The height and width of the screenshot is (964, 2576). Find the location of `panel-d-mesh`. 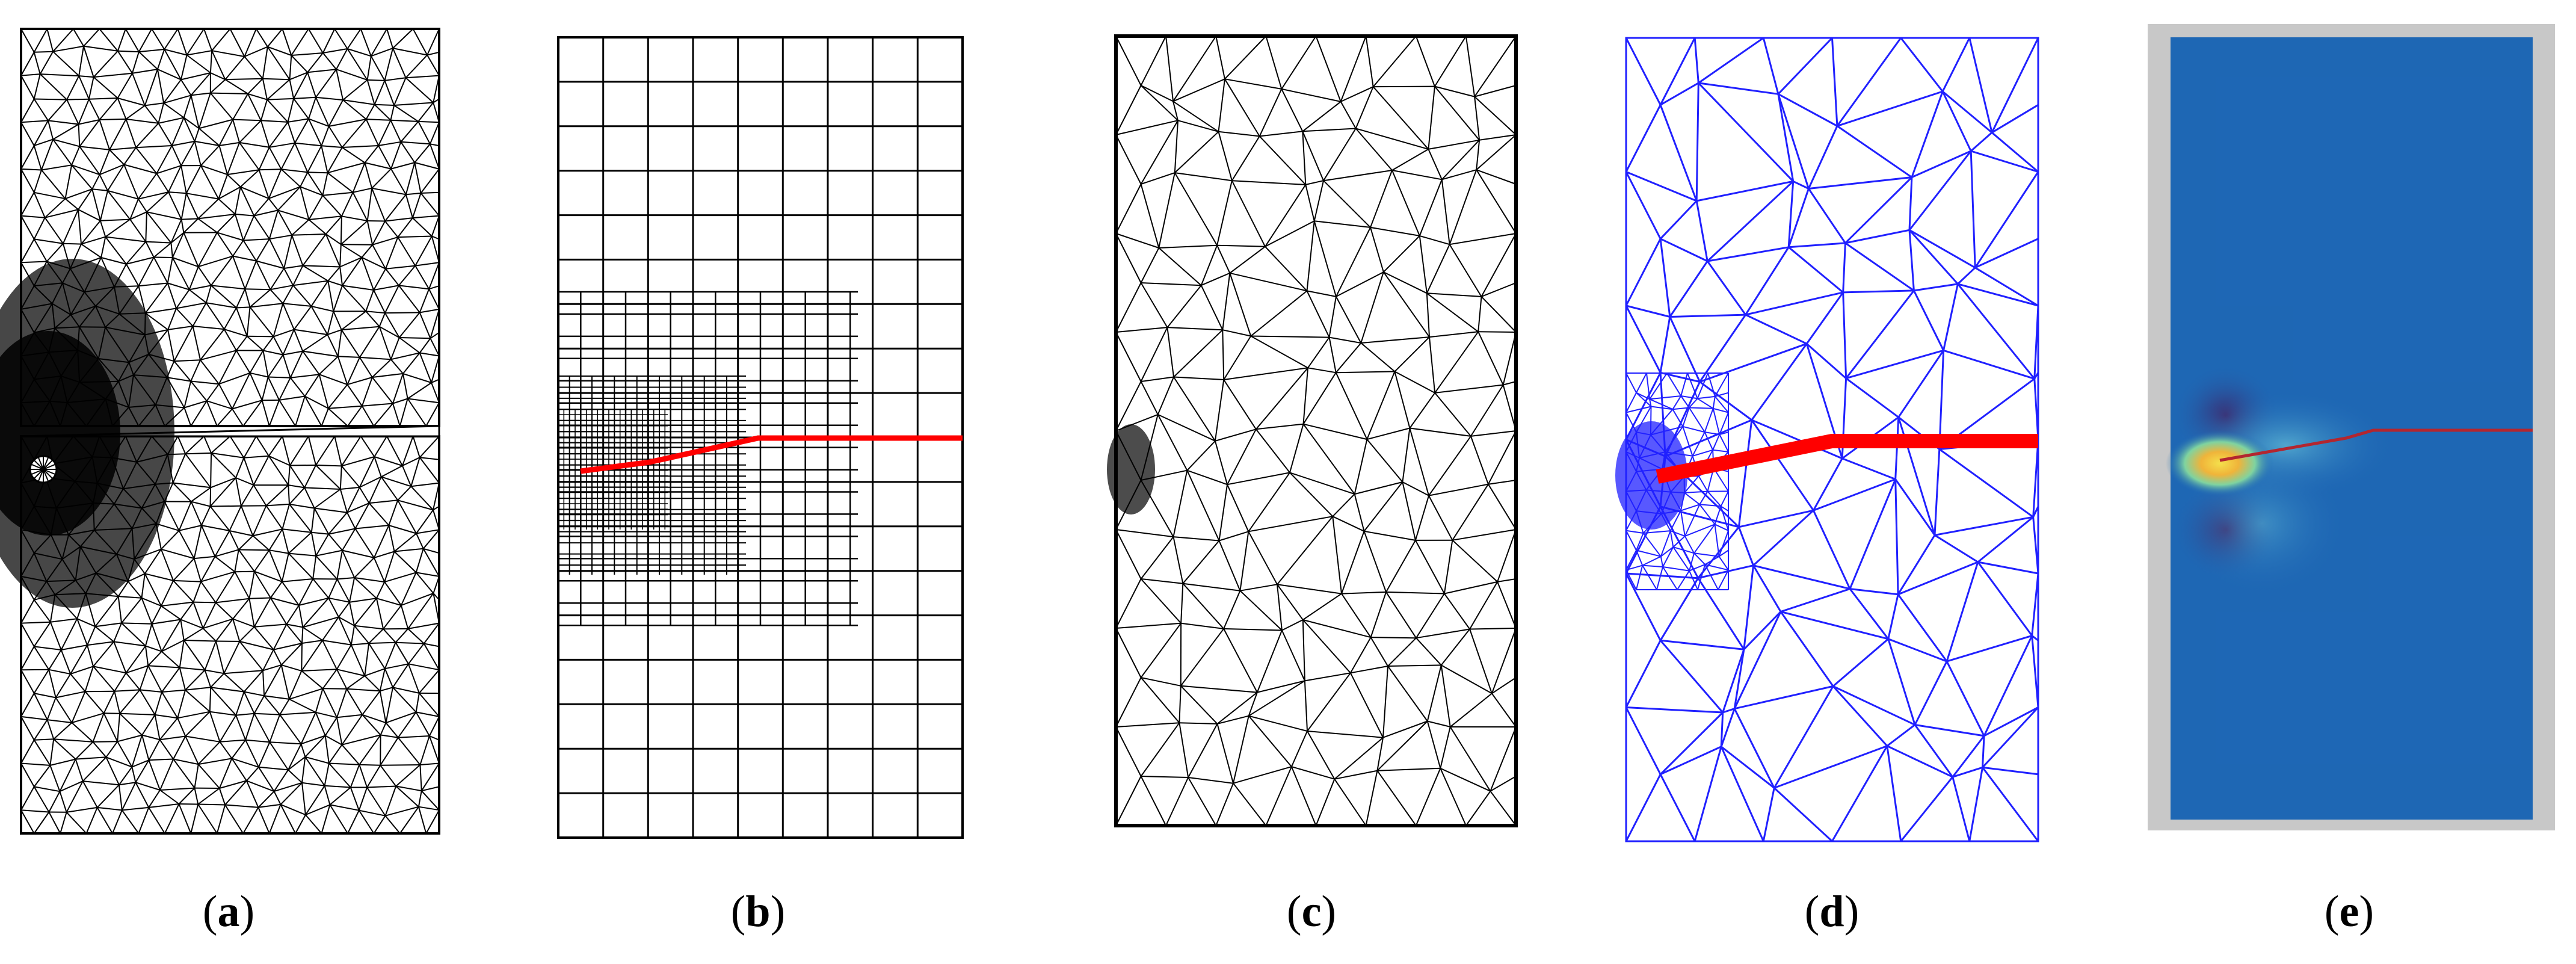

panel-d-mesh is located at coordinates (1827, 440).